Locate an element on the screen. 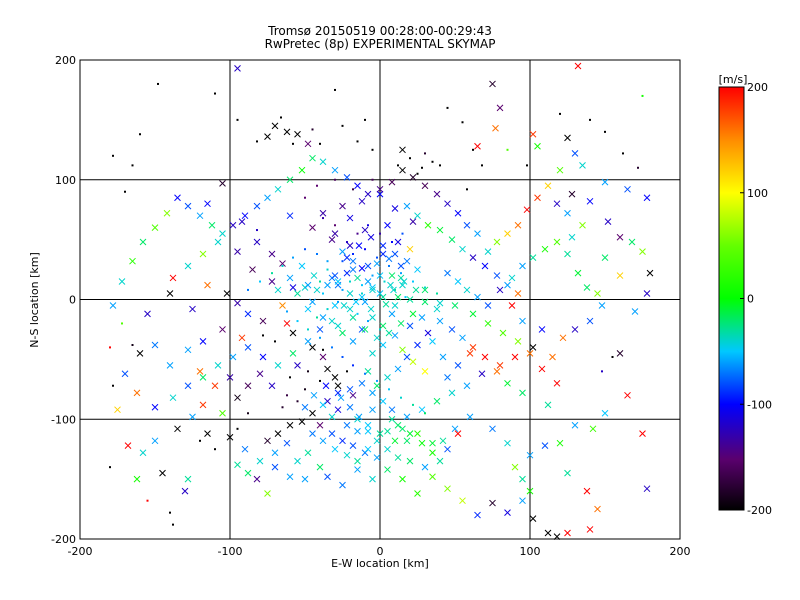  y-tick-label: 100 is located at coordinates (65, 180).